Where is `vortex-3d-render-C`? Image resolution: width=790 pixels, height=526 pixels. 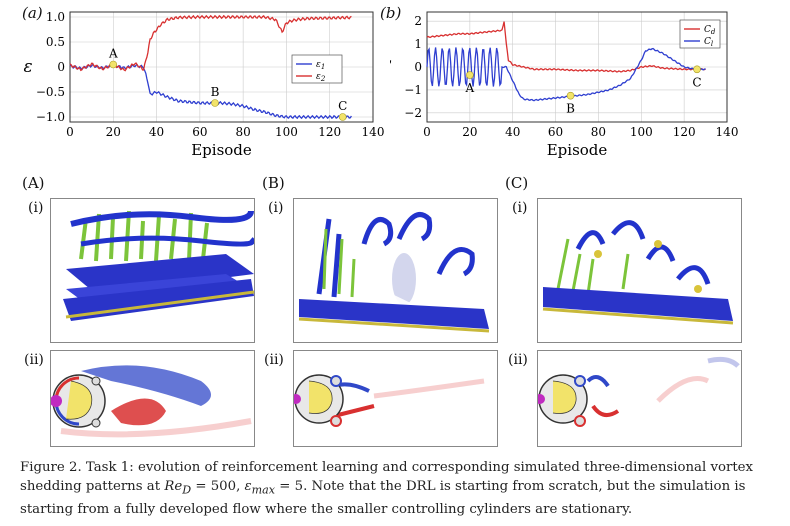 vortex-3d-render-C is located at coordinates (639, 270).